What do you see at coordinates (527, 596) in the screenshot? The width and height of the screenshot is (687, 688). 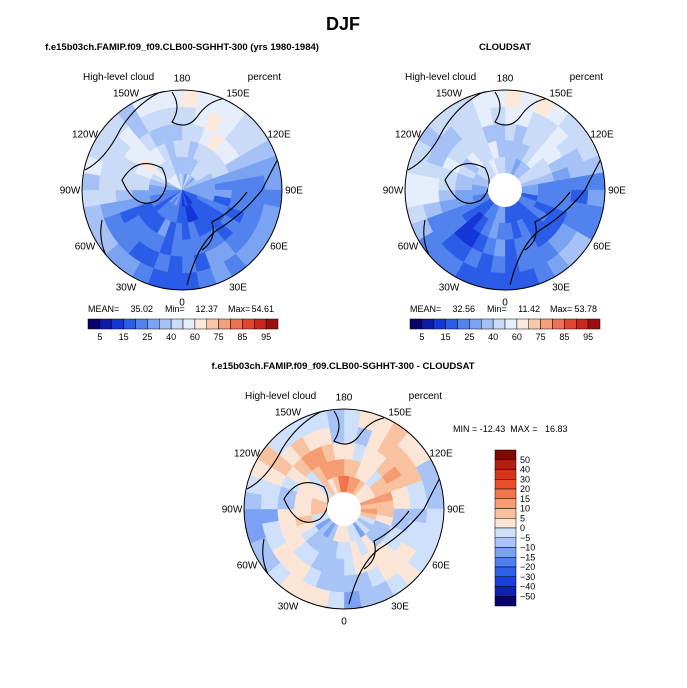 I see `colorbar-tick-label: −50` at bounding box center [527, 596].